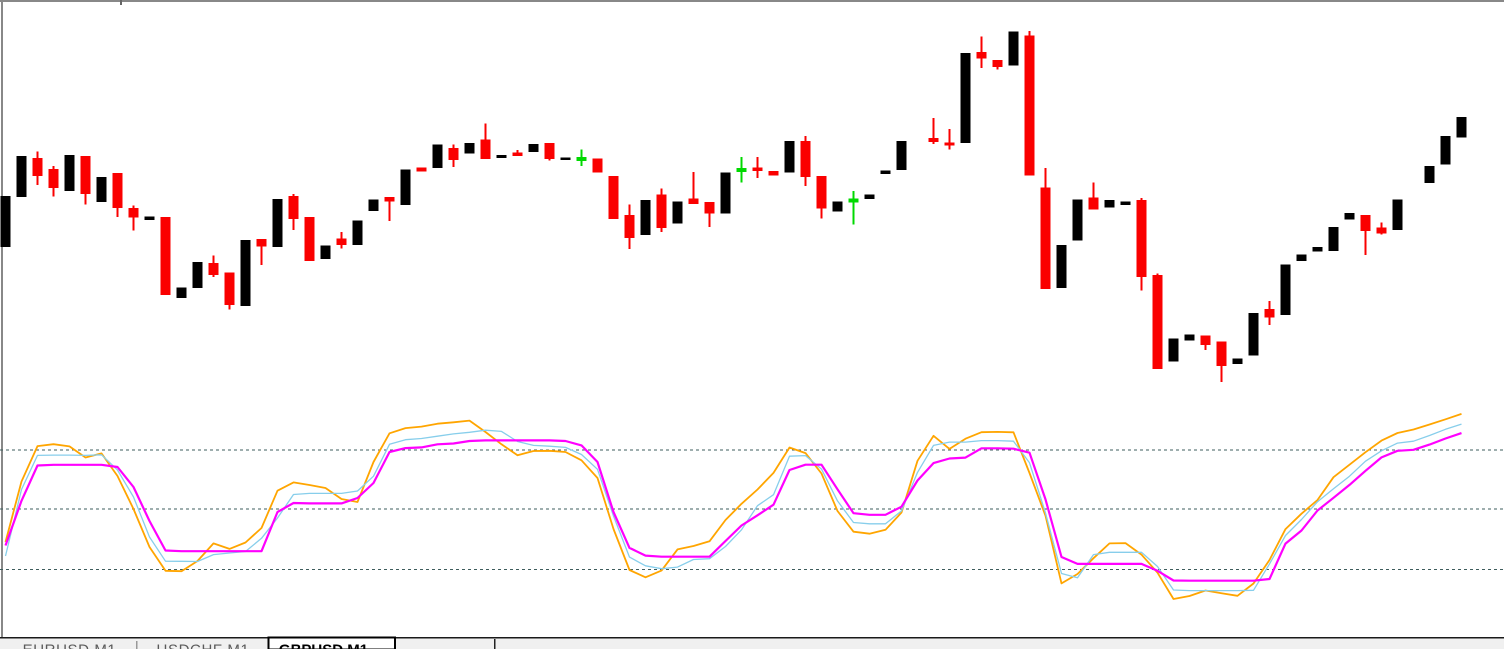 This screenshot has width=1504, height=649. Describe the element at coordinates (70, 645) in the screenshot. I see `svg-text: EURUSD M1` at that location.